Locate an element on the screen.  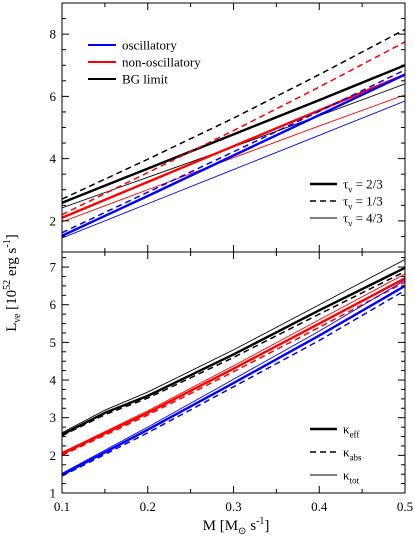
legend-style-label: κabs is located at coordinates (352, 454).